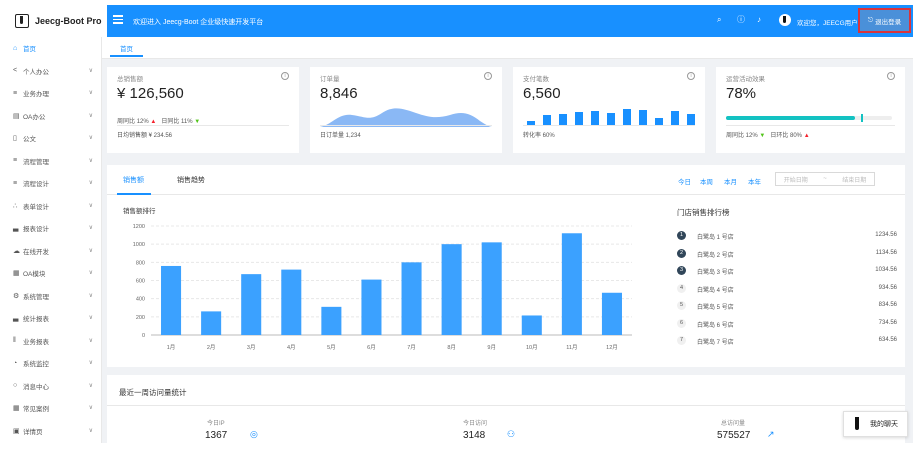 The width and height of the screenshot is (918, 452). I want to click on question-icon: ⓘ, so click(741, 19).